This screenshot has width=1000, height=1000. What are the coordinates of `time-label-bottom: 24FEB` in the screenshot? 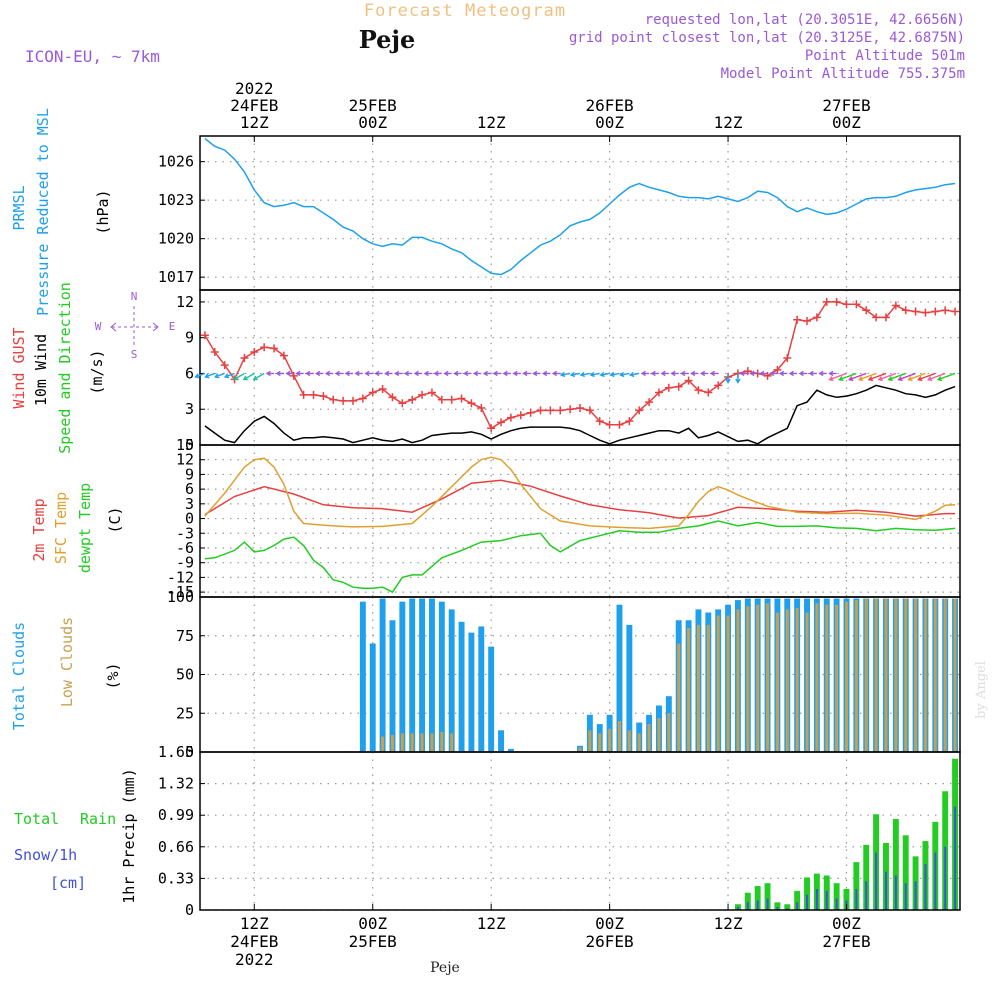 It's located at (254, 941).